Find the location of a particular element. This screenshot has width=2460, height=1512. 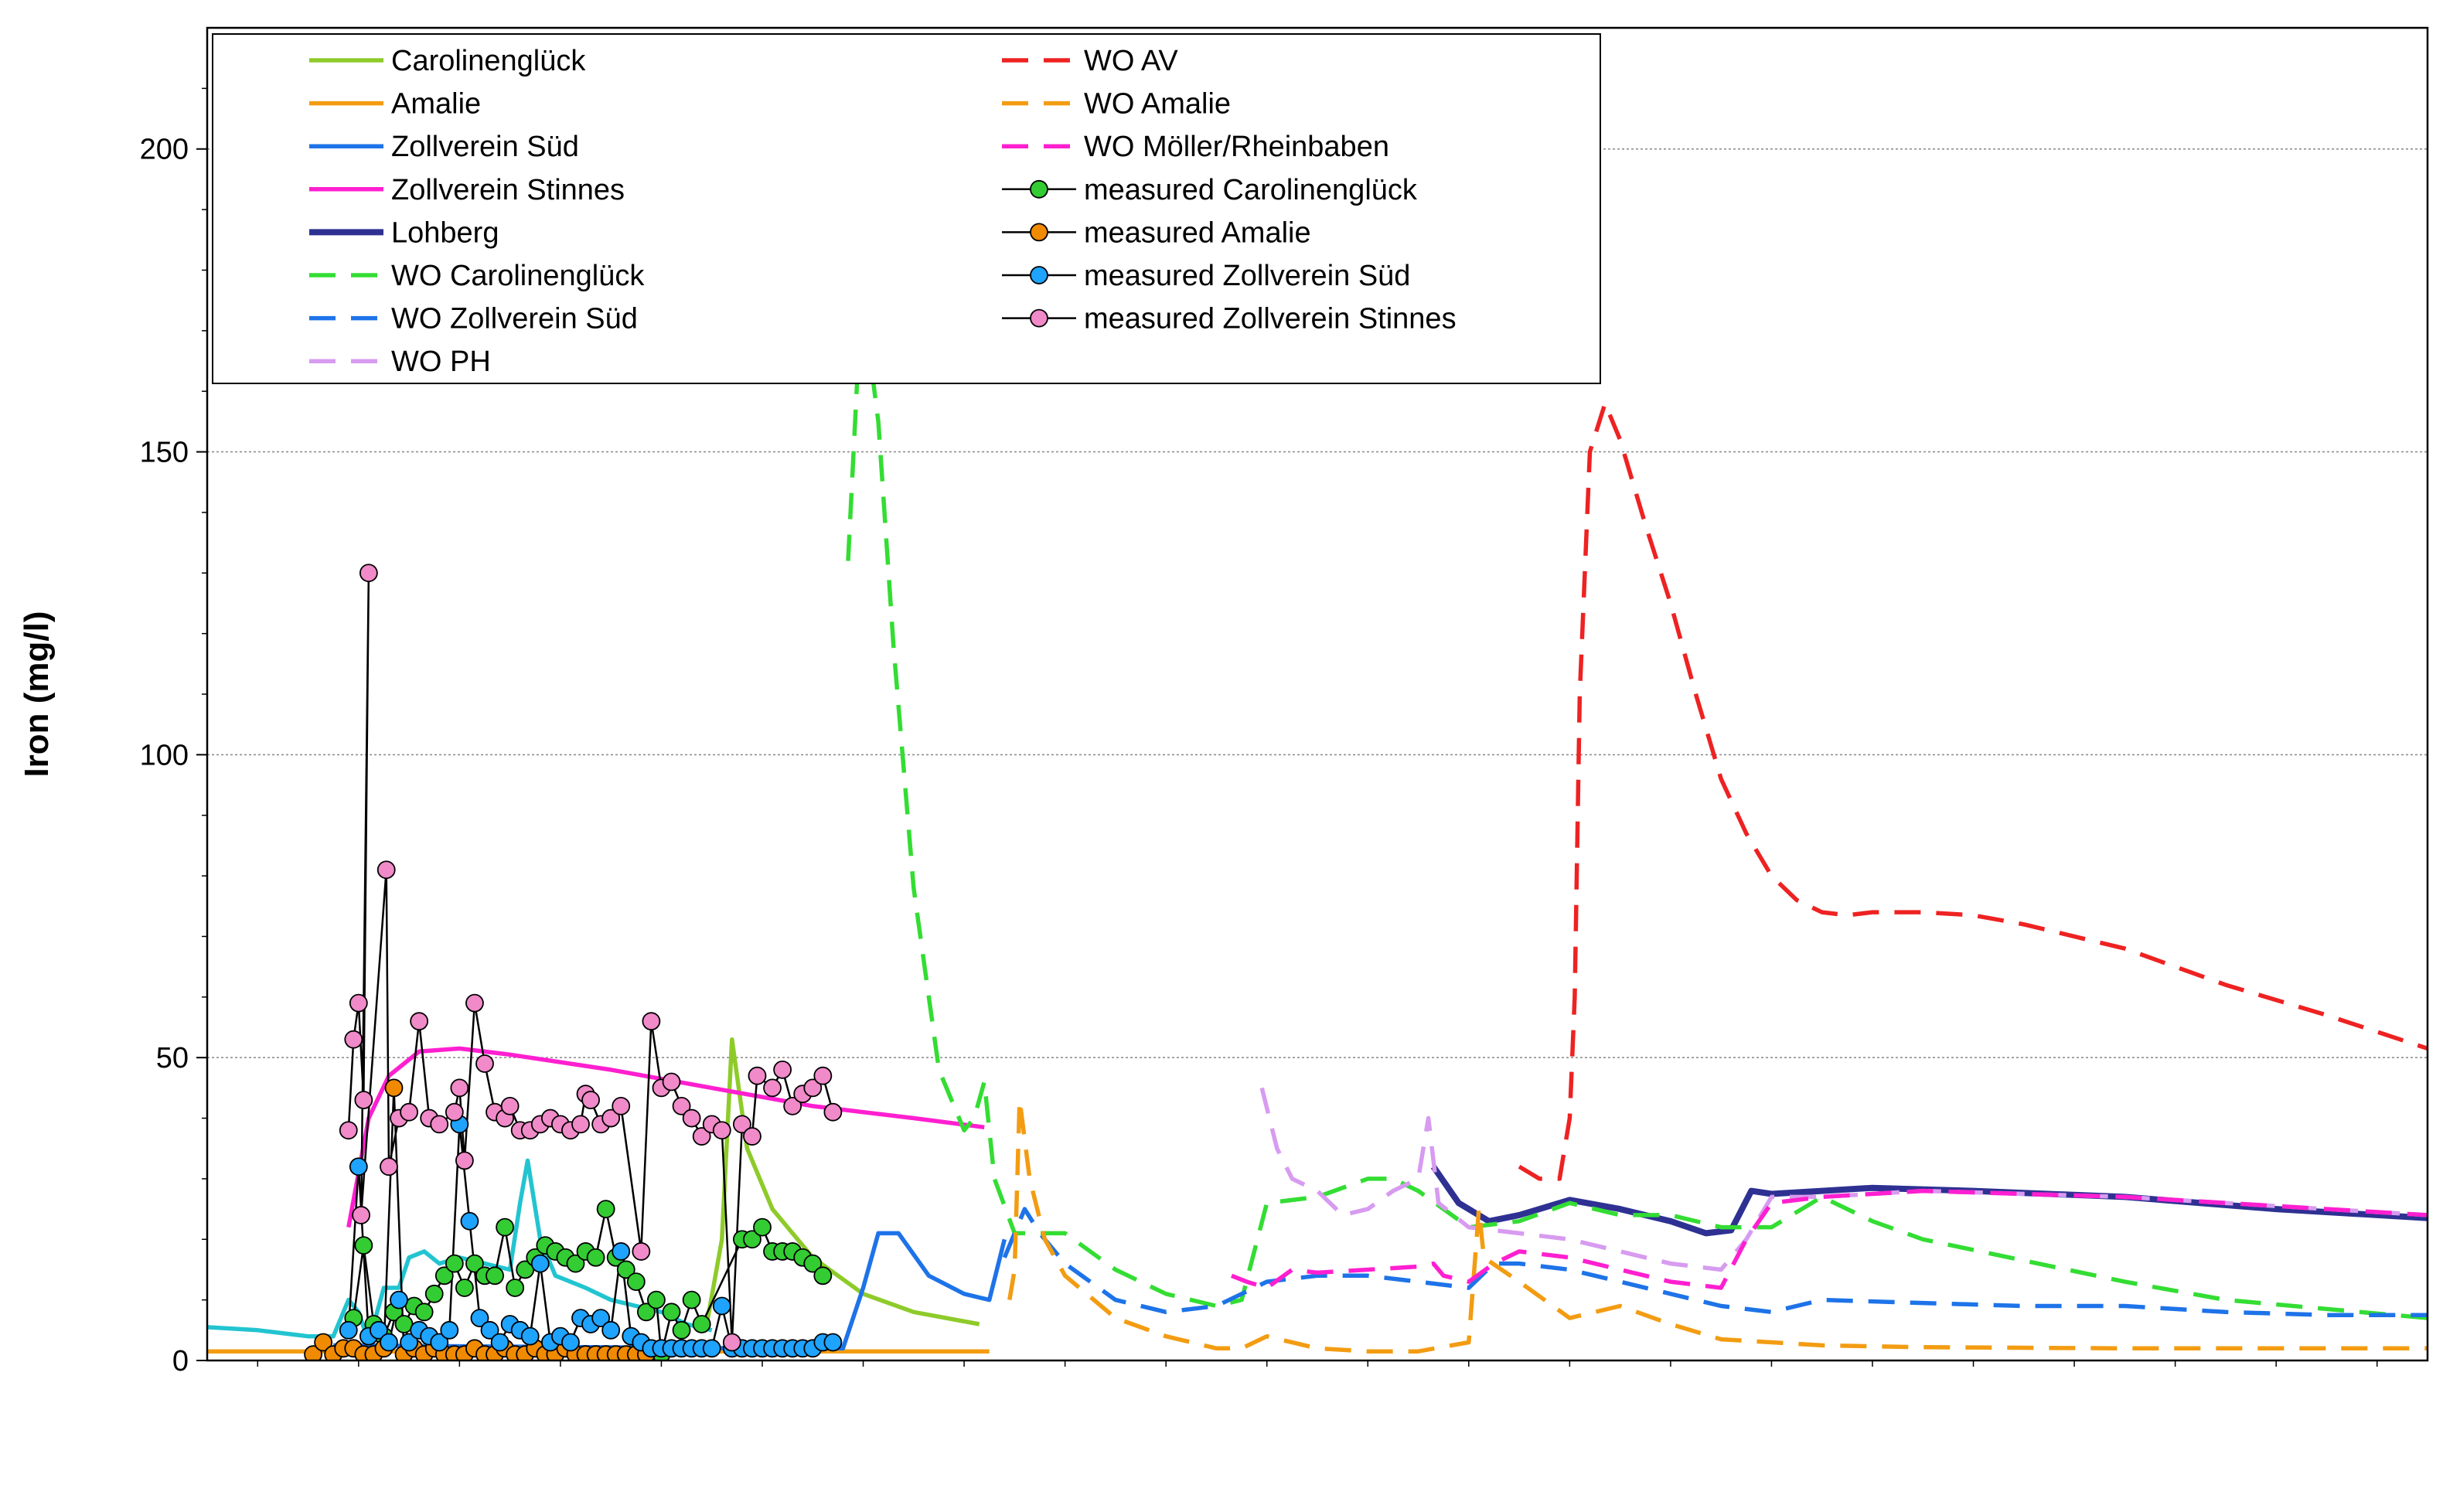

legend-entry: WO AV is located at coordinates (1090, 61).